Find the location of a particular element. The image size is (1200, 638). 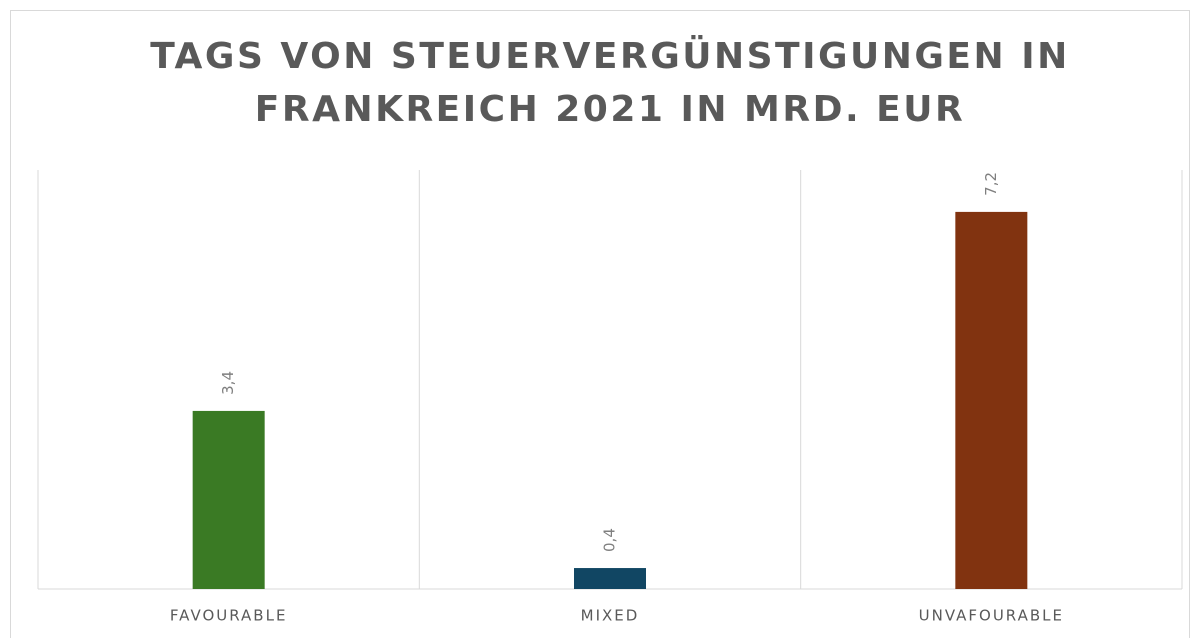

chart-title: FRANKREICH 2021 IN MRD. EUR is located at coordinates (610, 109).